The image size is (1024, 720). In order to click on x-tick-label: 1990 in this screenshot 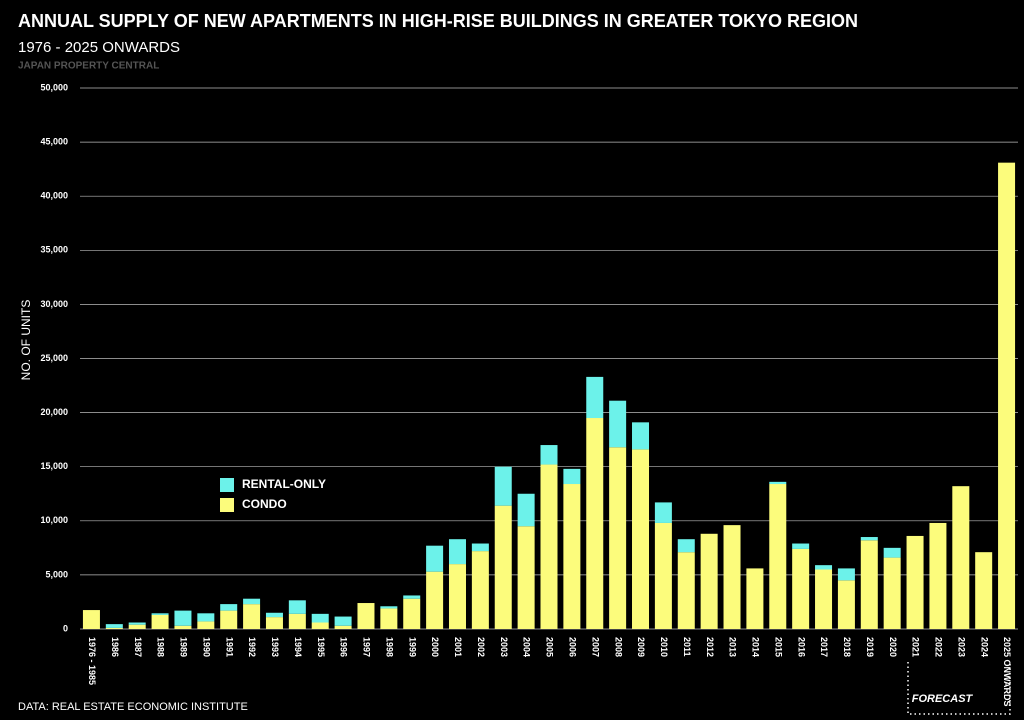, I will do `click(206, 647)`.